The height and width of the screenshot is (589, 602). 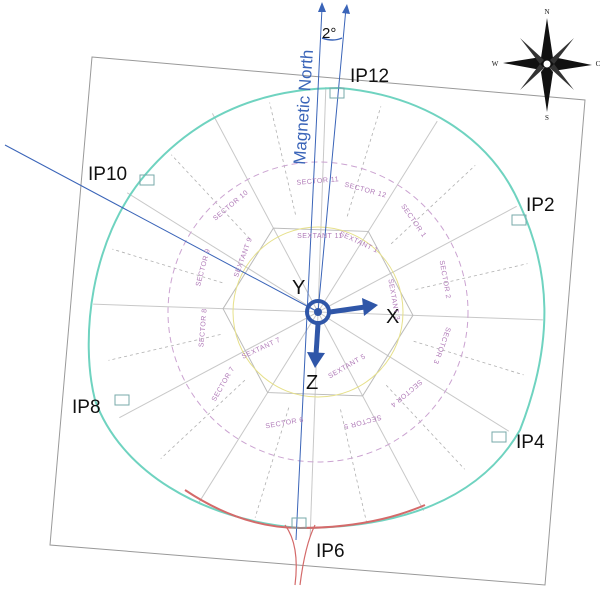 What do you see at coordinates (330, 551) in the screenshot?
I see `ip-label: IP6` at bounding box center [330, 551].